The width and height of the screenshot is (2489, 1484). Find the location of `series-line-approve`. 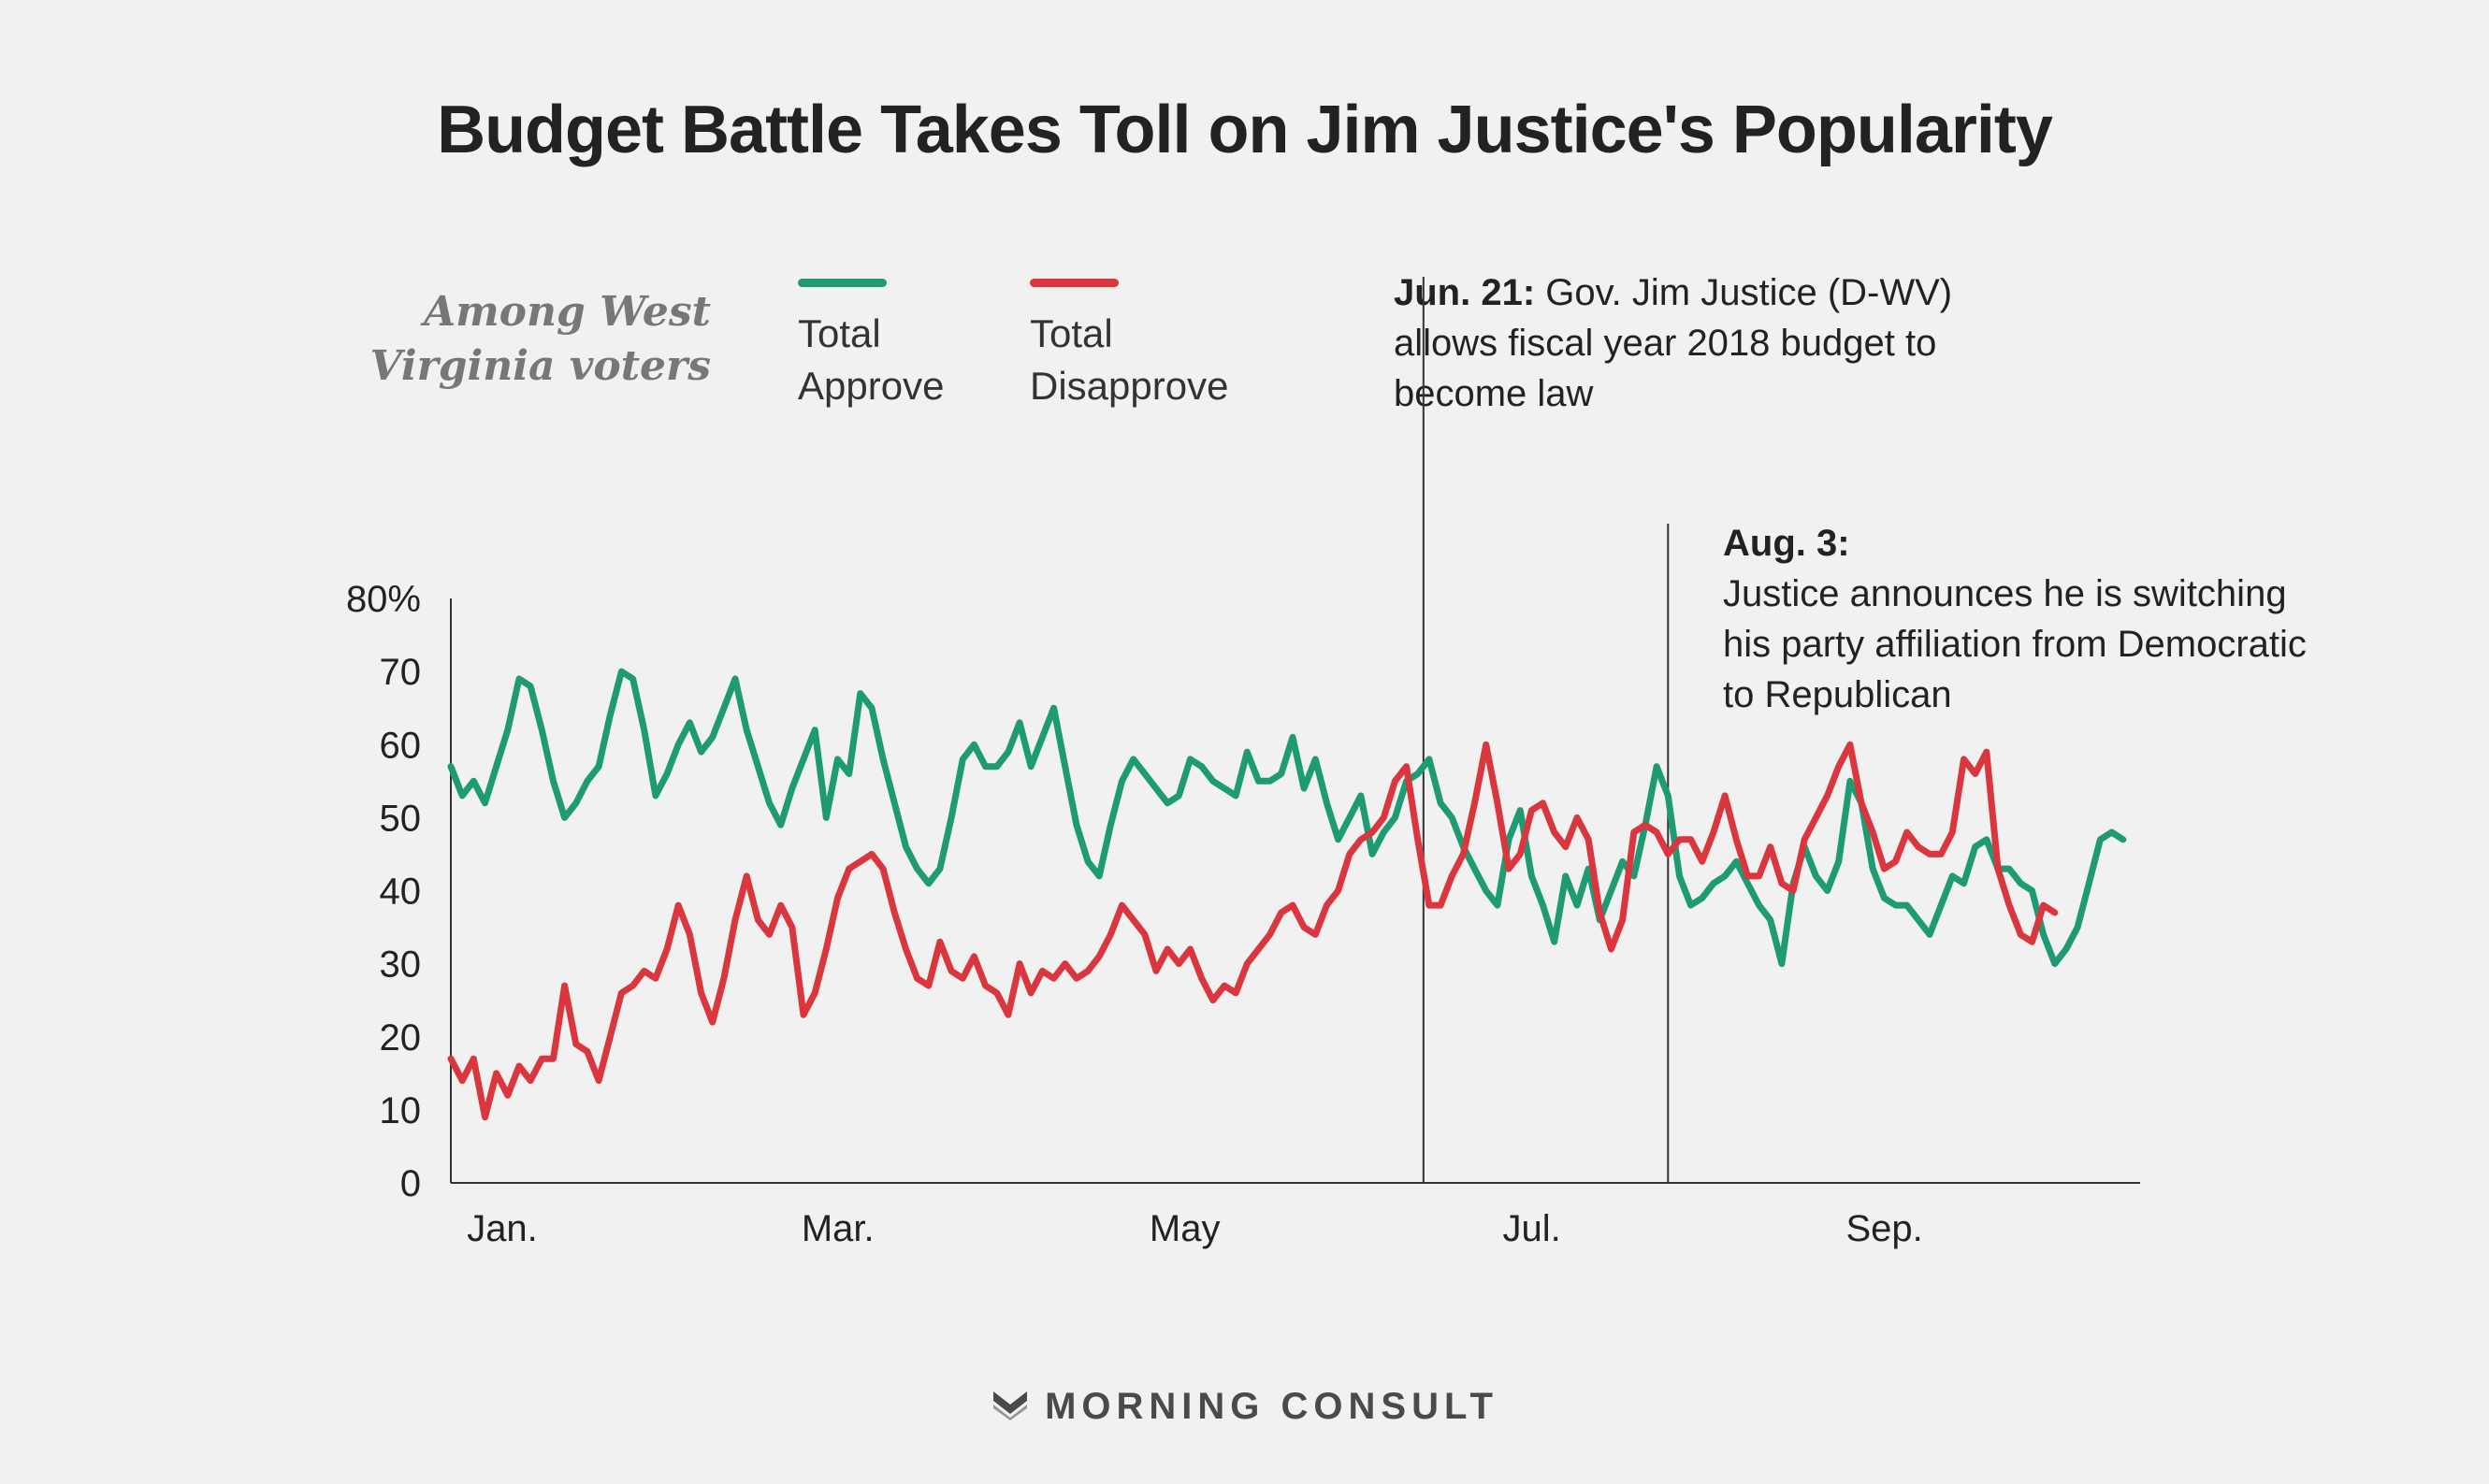

series-line-approve is located at coordinates (1287, 818).